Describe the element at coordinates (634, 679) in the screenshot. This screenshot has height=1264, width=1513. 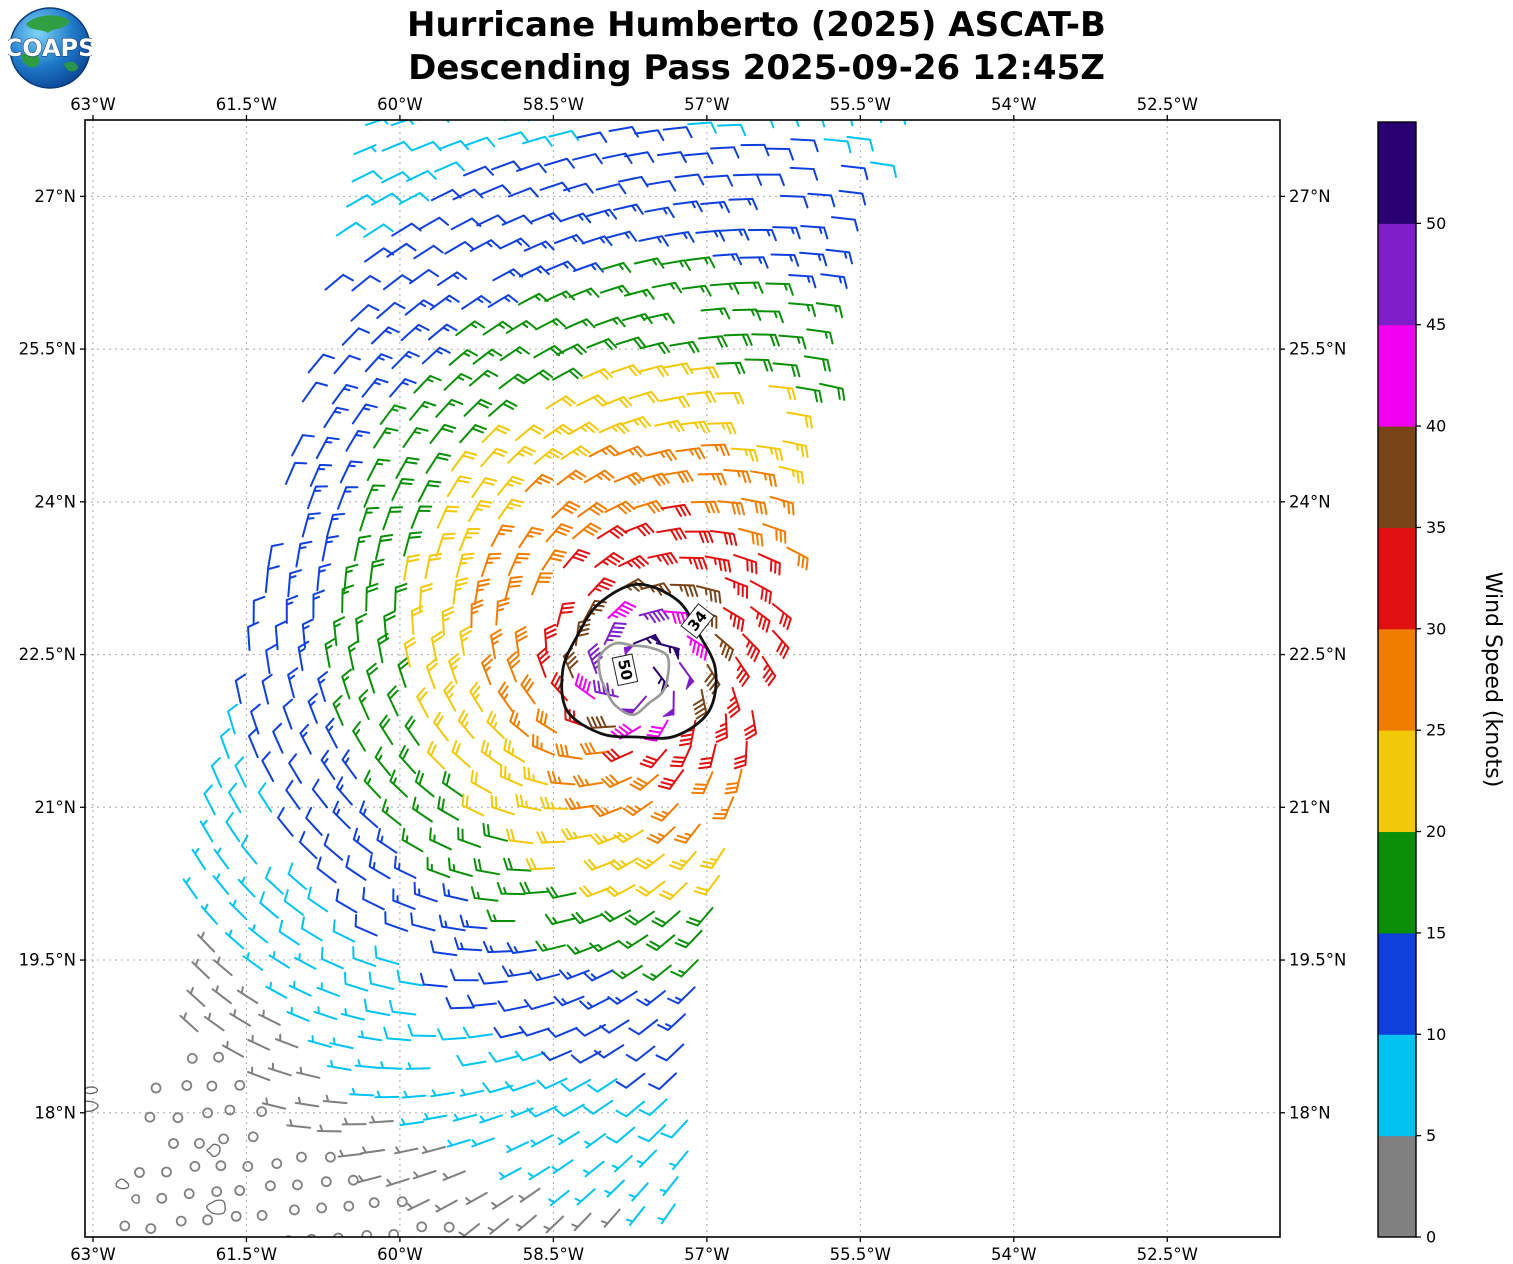
I see `contour-50kt` at that location.